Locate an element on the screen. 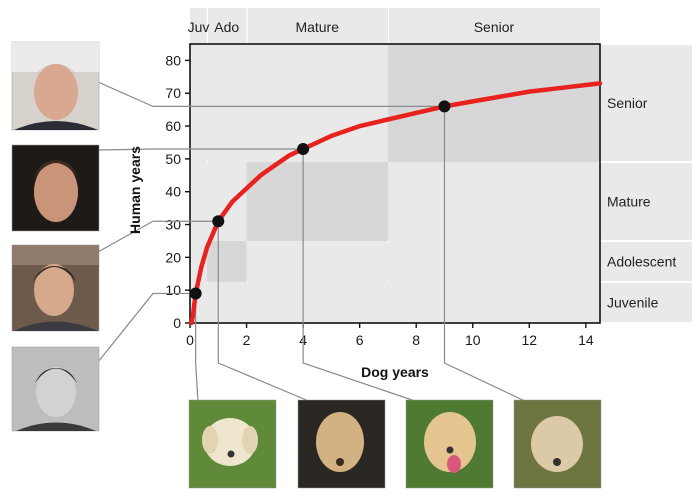 This screenshot has height=497, width=699. human-teenager-icon is located at coordinates (54, 290).